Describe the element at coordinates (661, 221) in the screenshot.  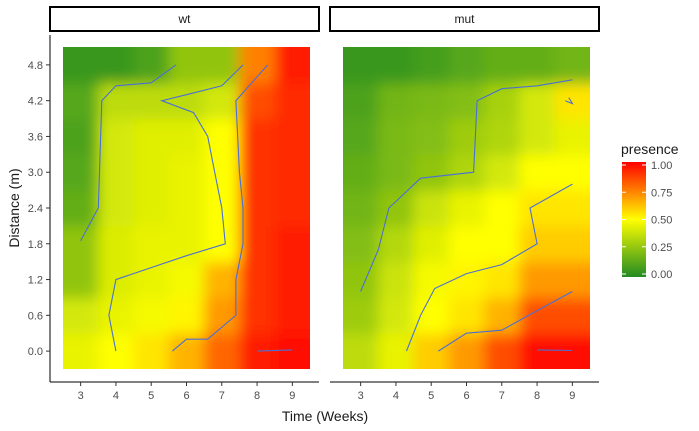
I see `legend-tick-label: 0.50` at that location.